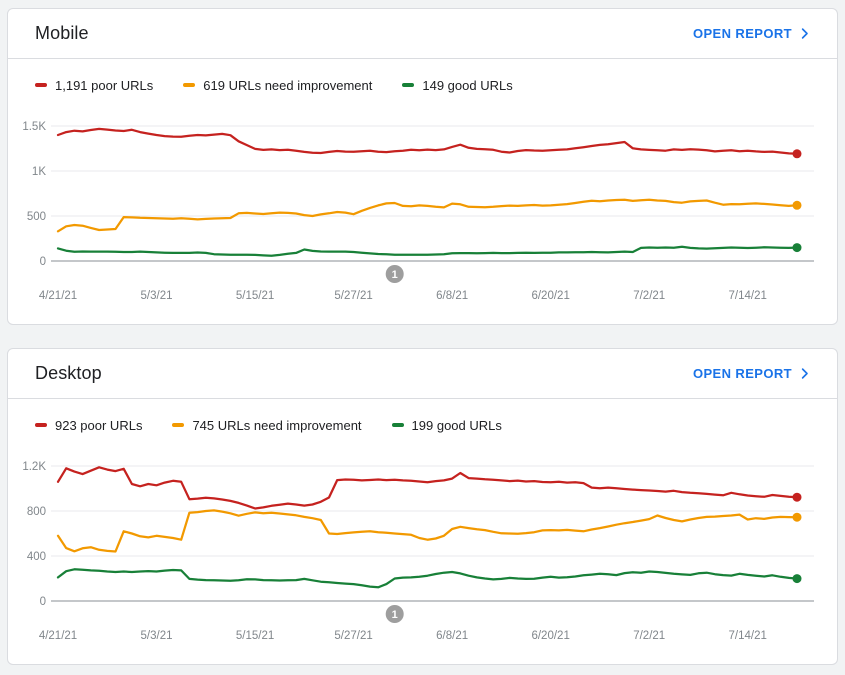 This screenshot has width=845, height=675. I want to click on legend-item-good: 149 good URLs, so click(457, 85).